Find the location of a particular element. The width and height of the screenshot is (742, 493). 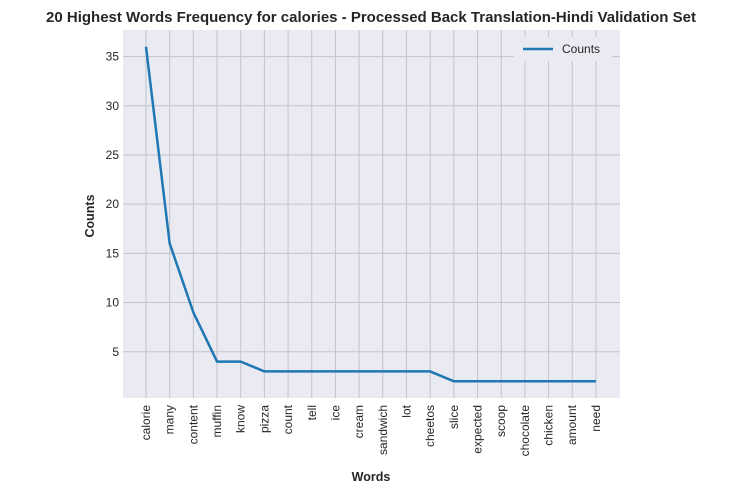

x-tick-label: expected is located at coordinates (478, 429).